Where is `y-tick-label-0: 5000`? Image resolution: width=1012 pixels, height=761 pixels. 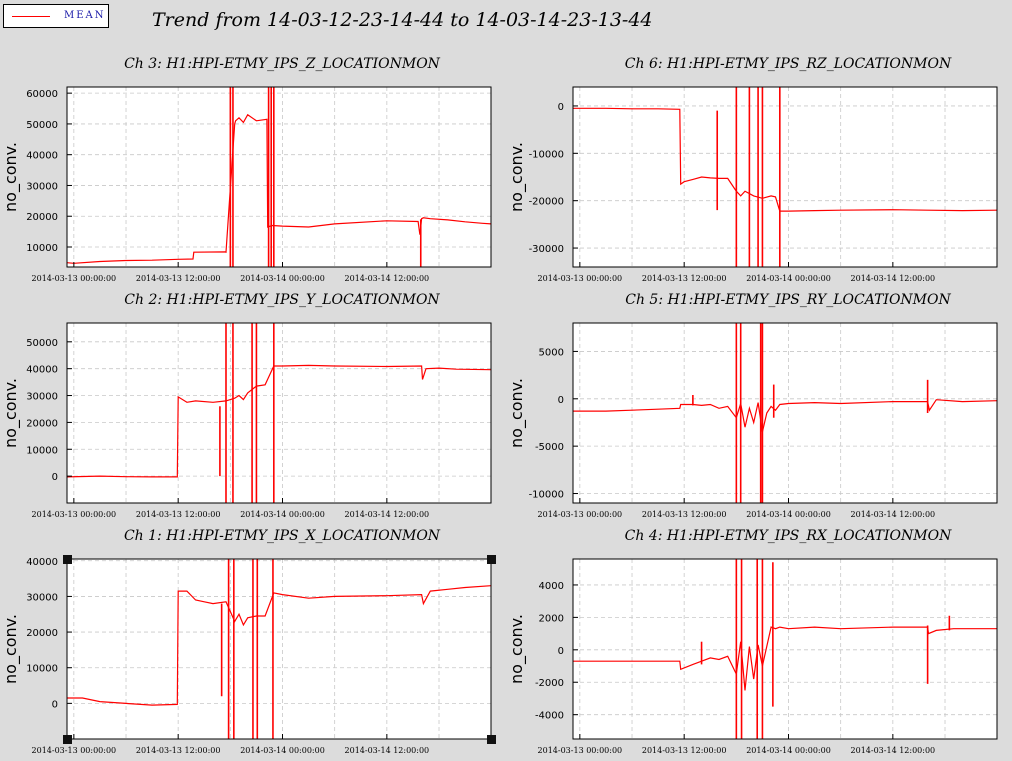
y-tick-label-0: 5000 is located at coordinates (551, 352).